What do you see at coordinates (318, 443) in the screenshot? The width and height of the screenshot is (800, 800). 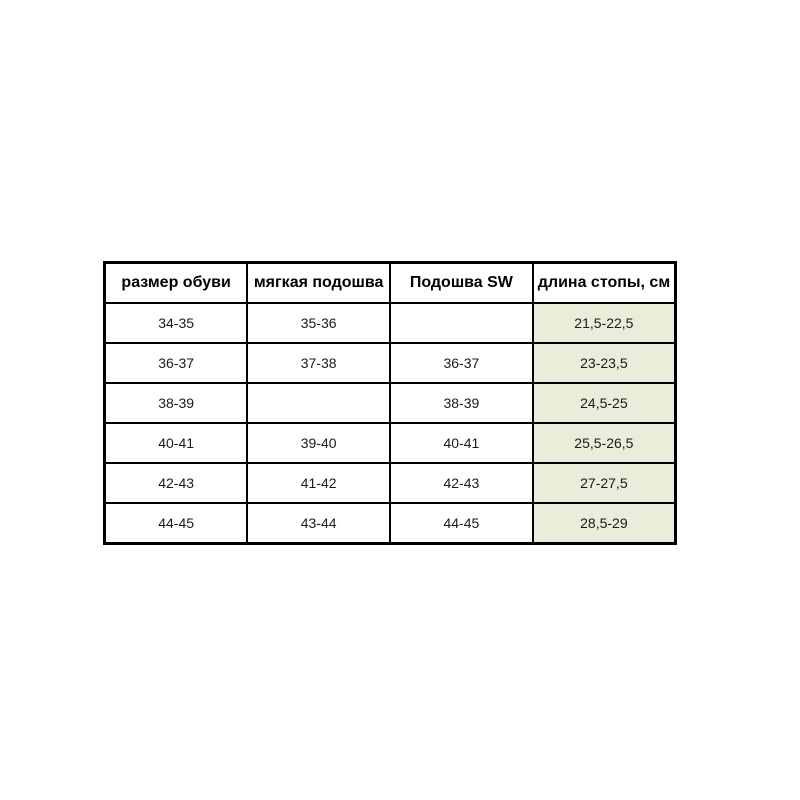 I see `table-cell: 39-40` at bounding box center [318, 443].